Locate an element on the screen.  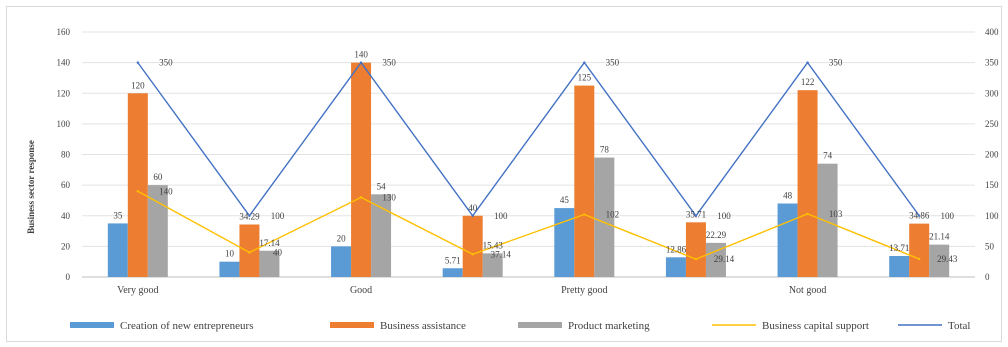
bar-data-label: 34.29 is located at coordinates (249, 216).